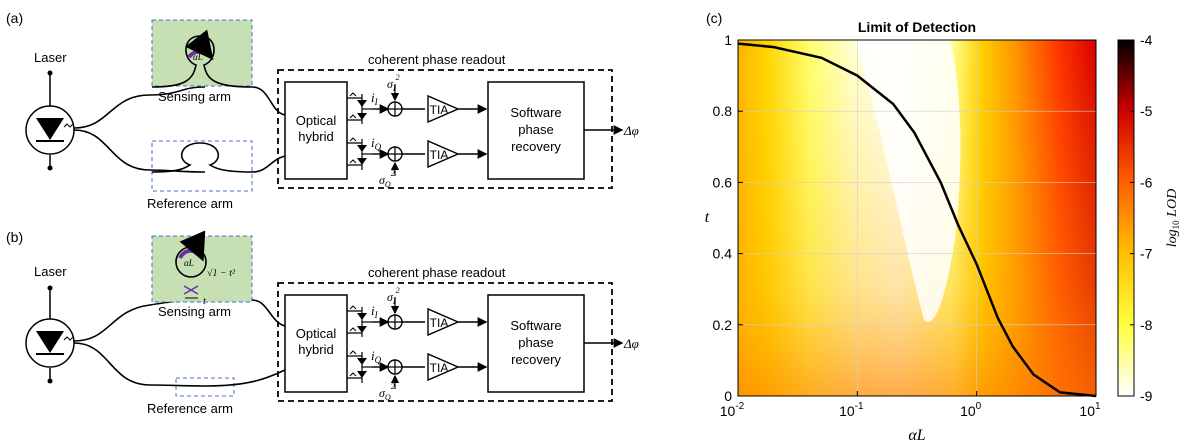 This screenshot has width=1188, height=445. What do you see at coordinates (189, 263) in the screenshot?
I see `ring-label-b: αL` at bounding box center [189, 263].